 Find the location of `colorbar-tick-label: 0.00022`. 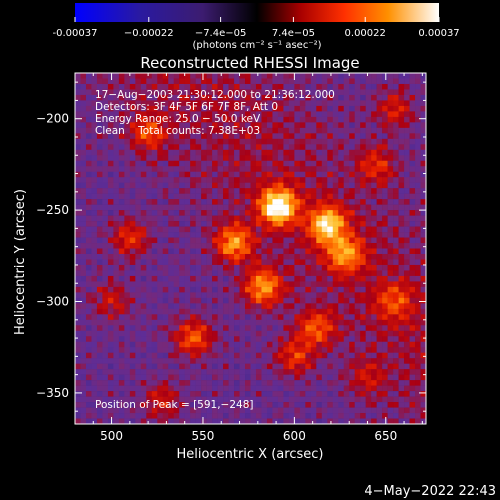

colorbar-tick-label: 0.00022 is located at coordinates (365, 33).